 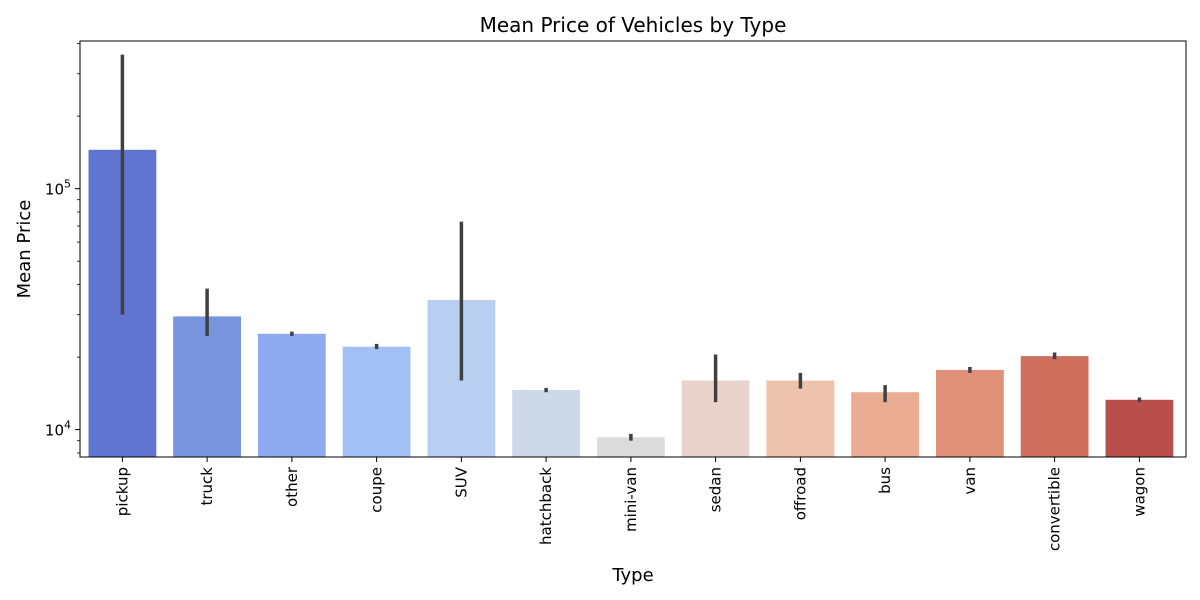 What do you see at coordinates (122, 491) in the screenshot?
I see `x-tick-label-pickup: pickup` at bounding box center [122, 491].